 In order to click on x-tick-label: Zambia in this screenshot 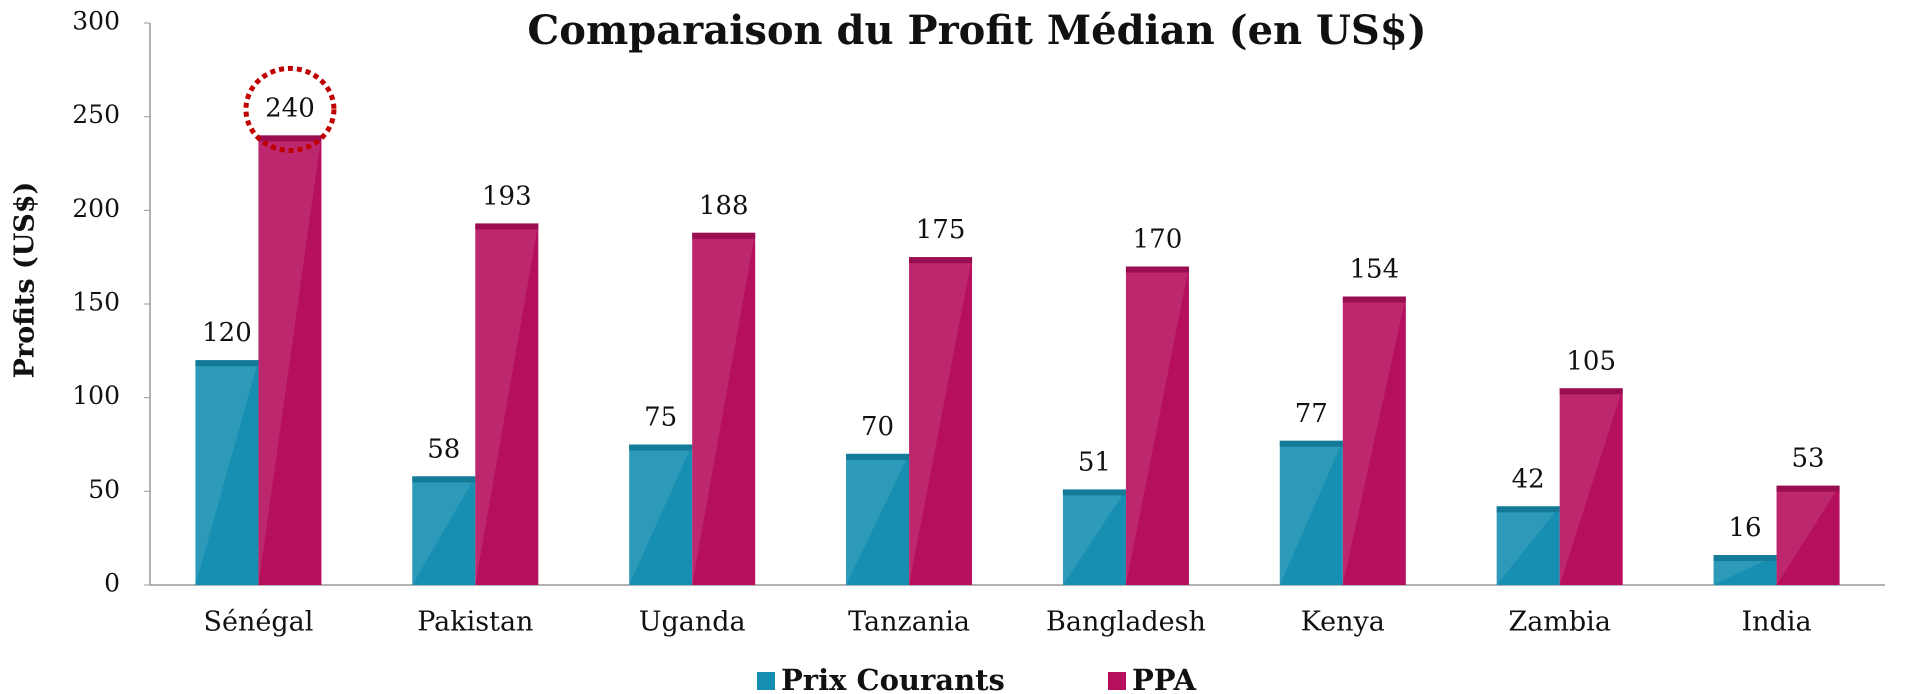, I will do `click(1559, 622)`.